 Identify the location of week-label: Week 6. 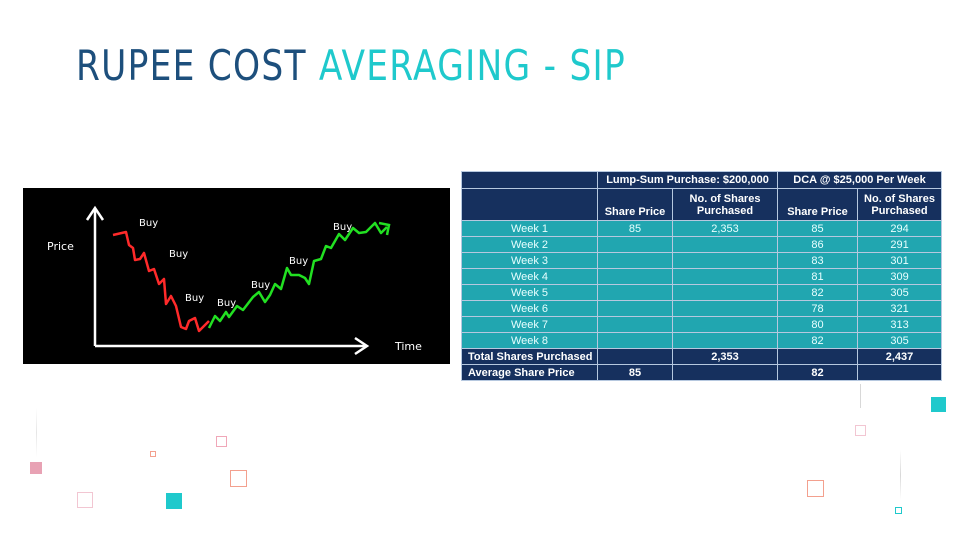
(529, 308).